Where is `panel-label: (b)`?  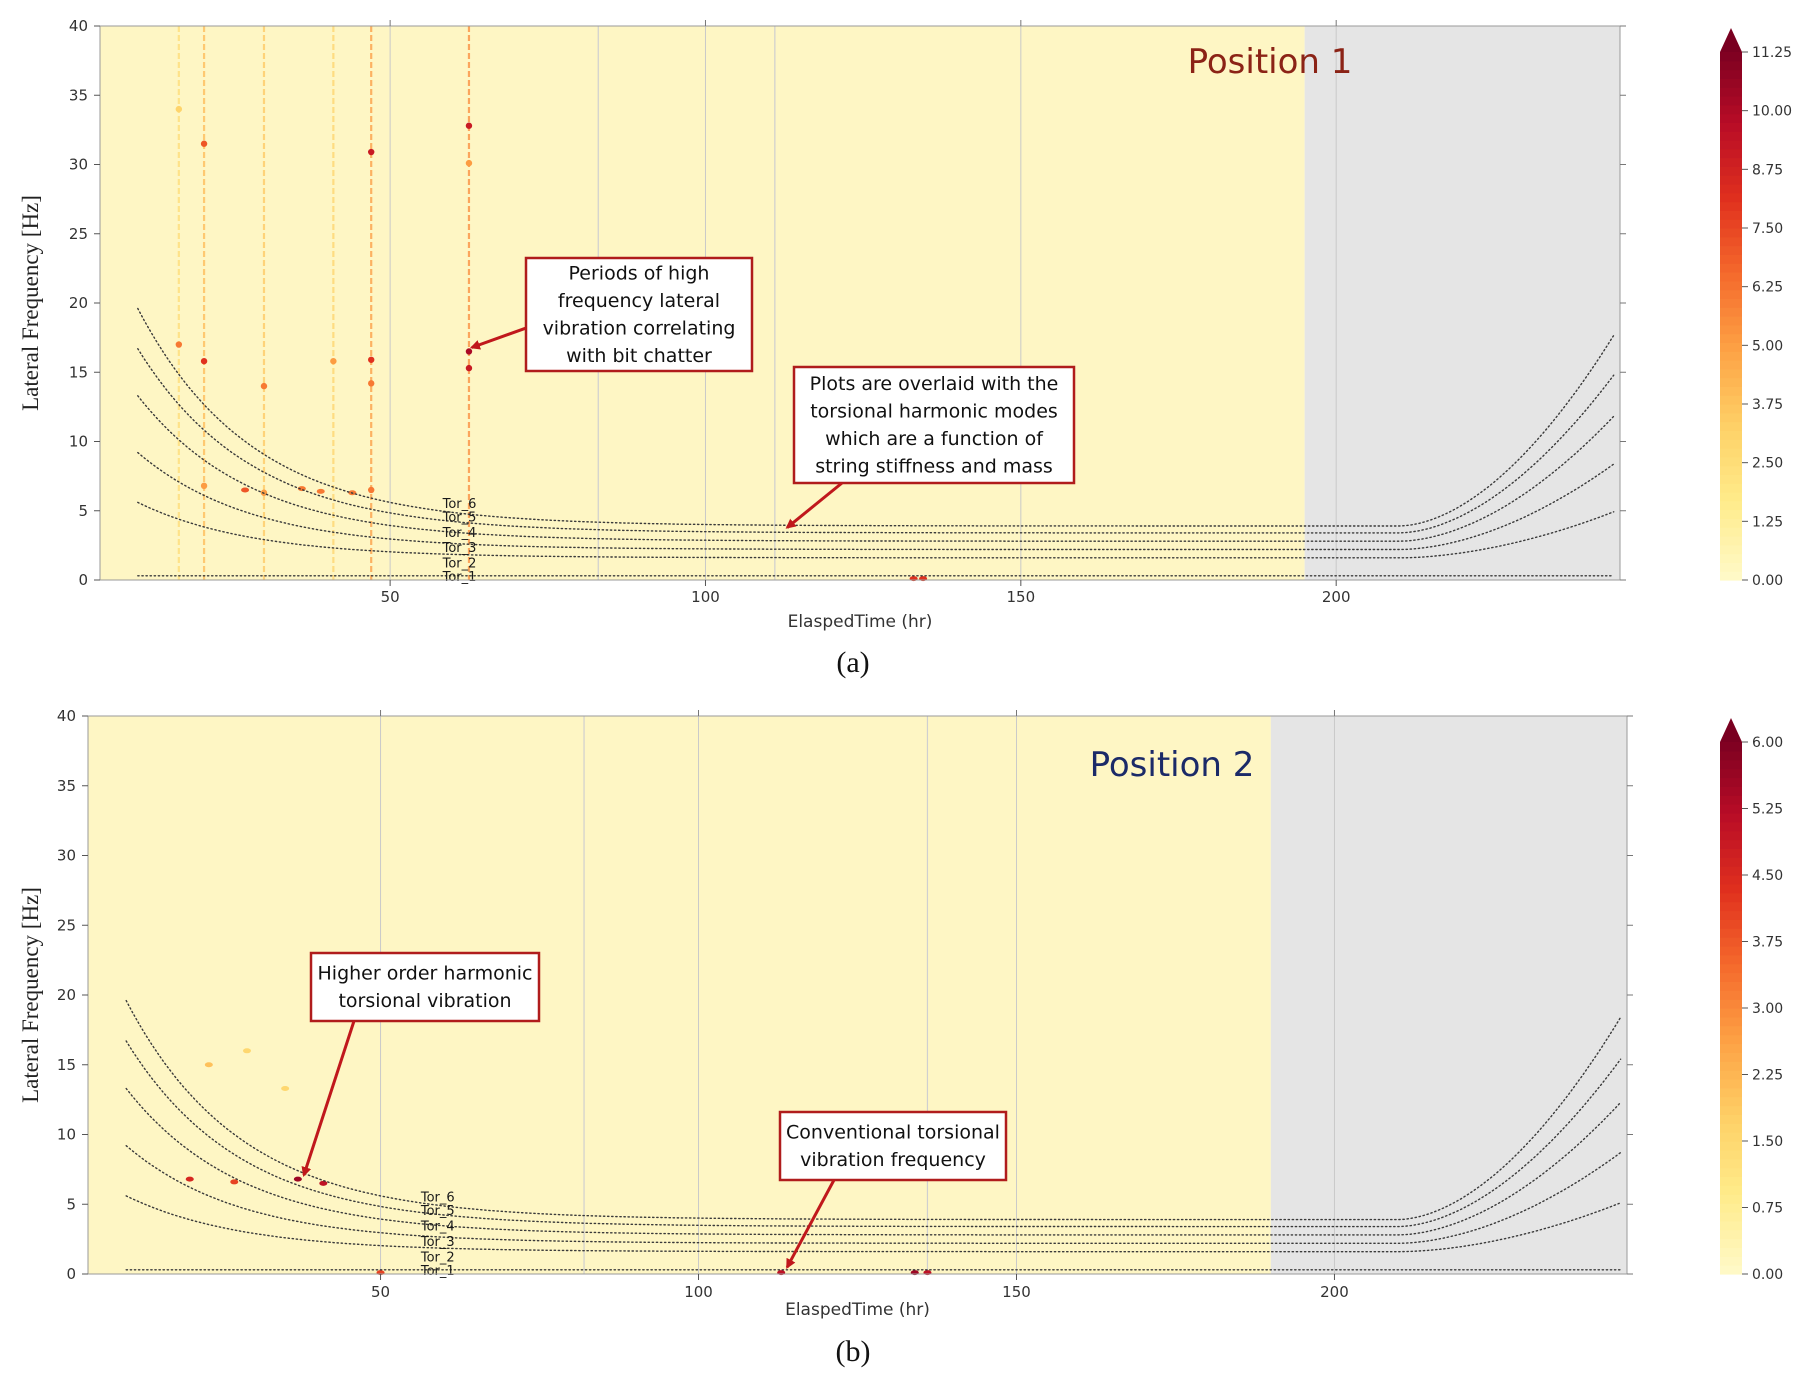
panel-label: (b) is located at coordinates (853, 1351).